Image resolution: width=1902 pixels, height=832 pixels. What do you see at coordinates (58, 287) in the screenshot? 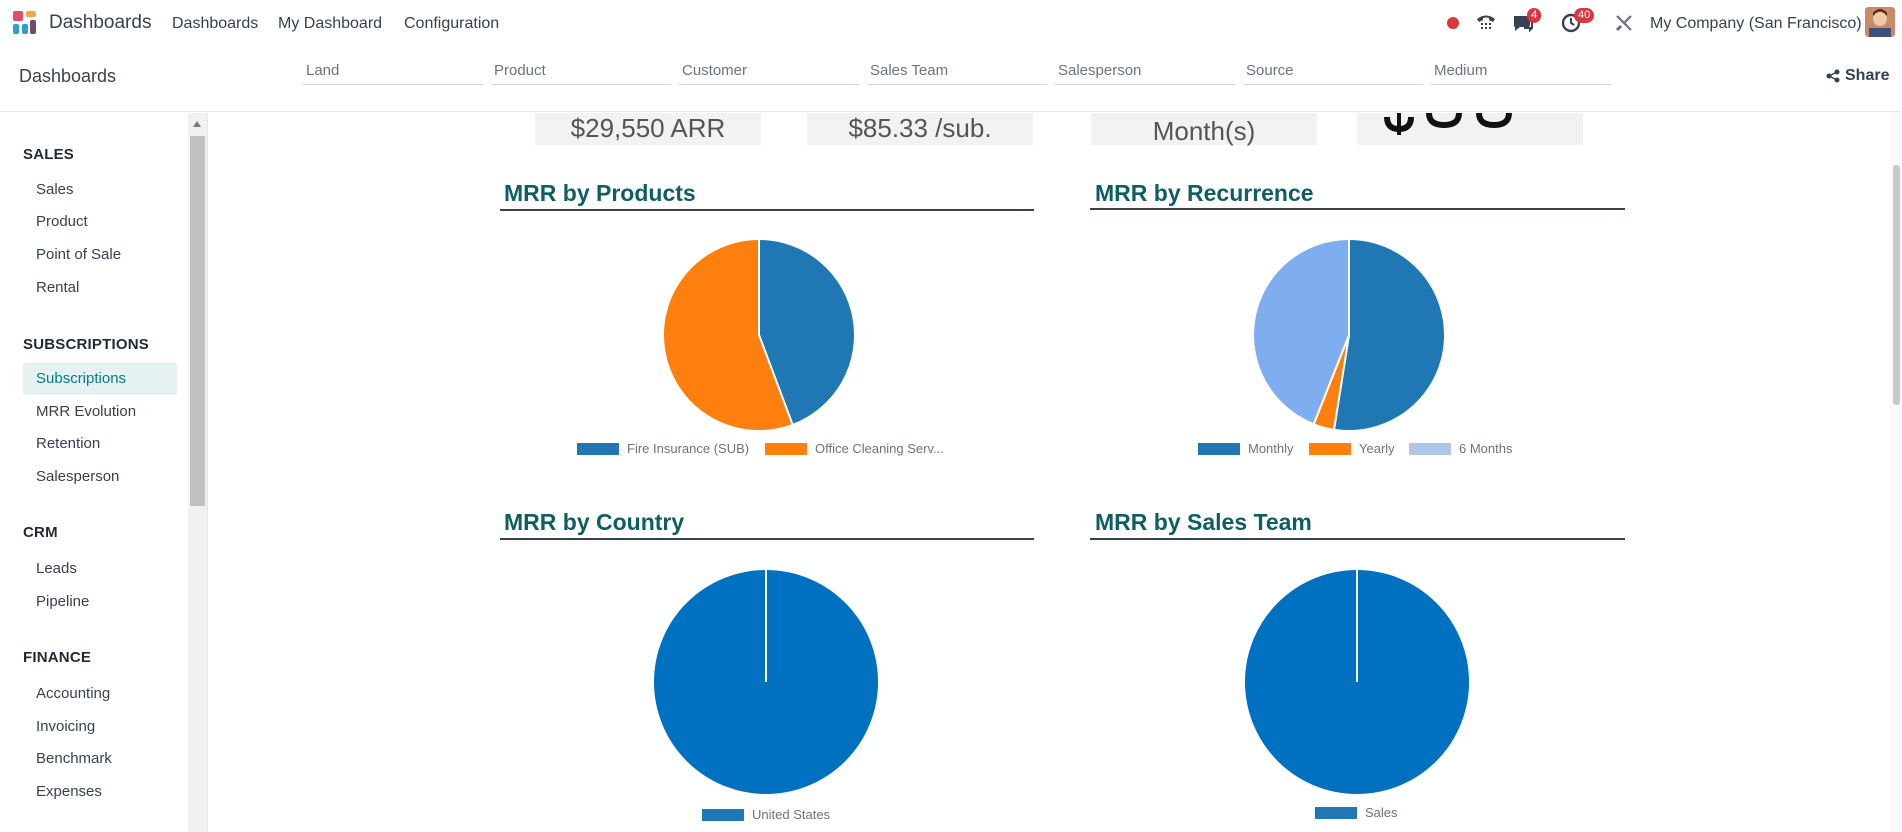
I see `sidebar-item-rental: Rental` at bounding box center [58, 287].